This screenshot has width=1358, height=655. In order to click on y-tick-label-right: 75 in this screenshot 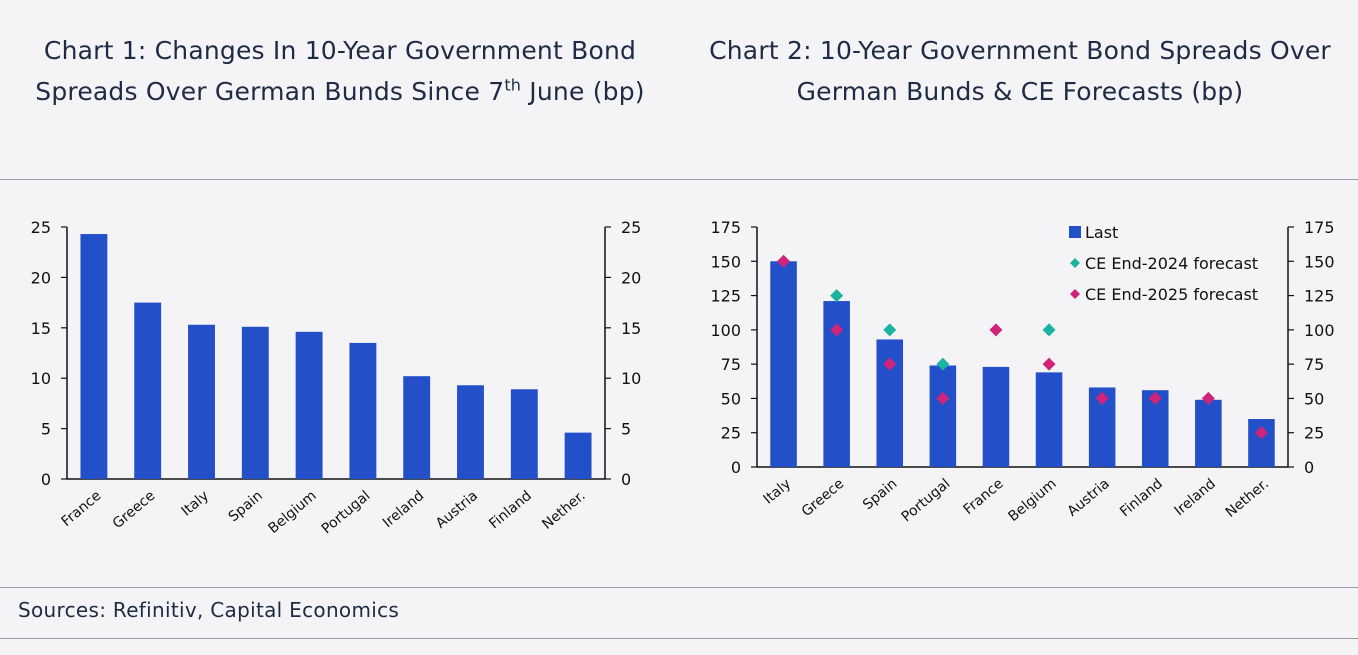, I will do `click(1314, 364)`.